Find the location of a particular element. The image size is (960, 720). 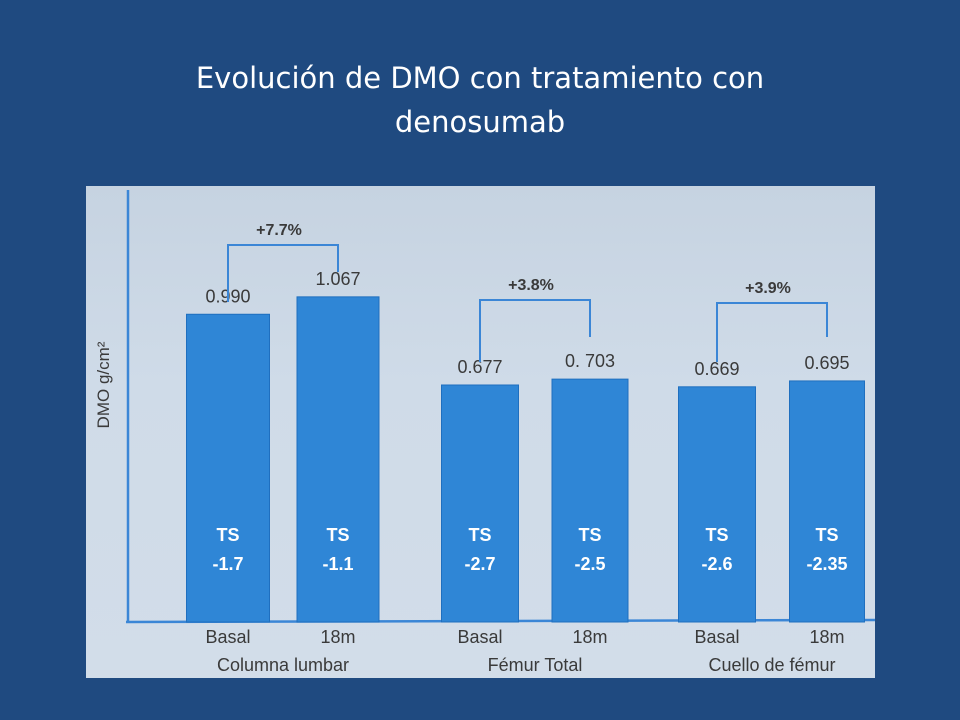

bar-value-label: 0.669 is located at coordinates (716, 369).